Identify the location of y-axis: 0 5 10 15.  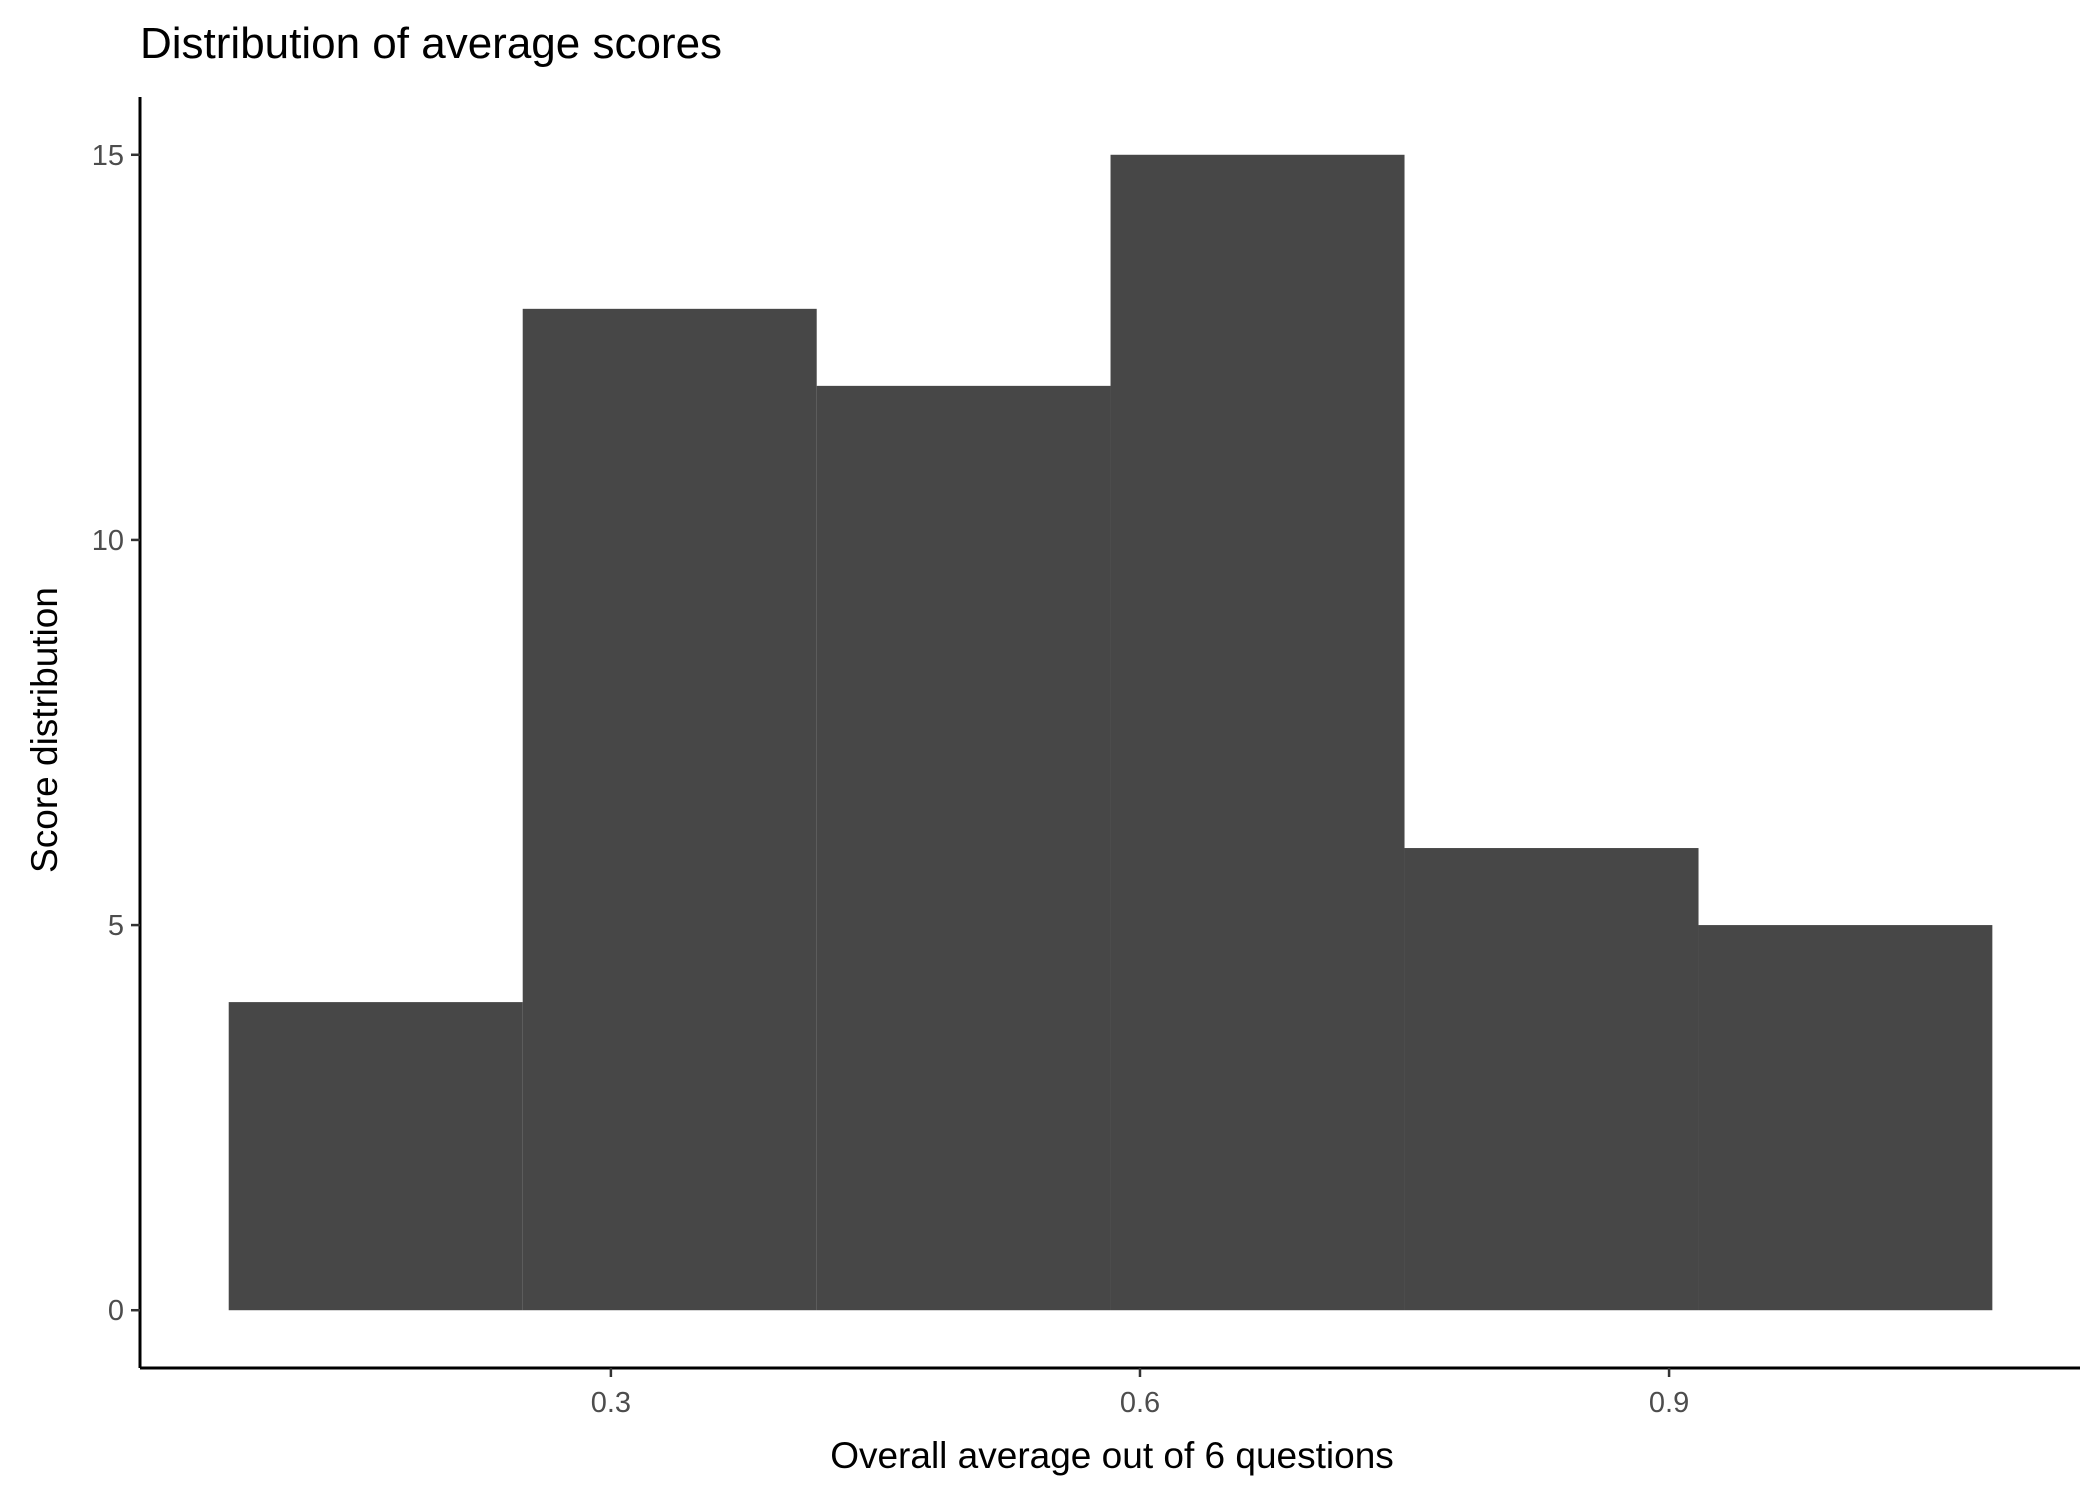
(117, 732).